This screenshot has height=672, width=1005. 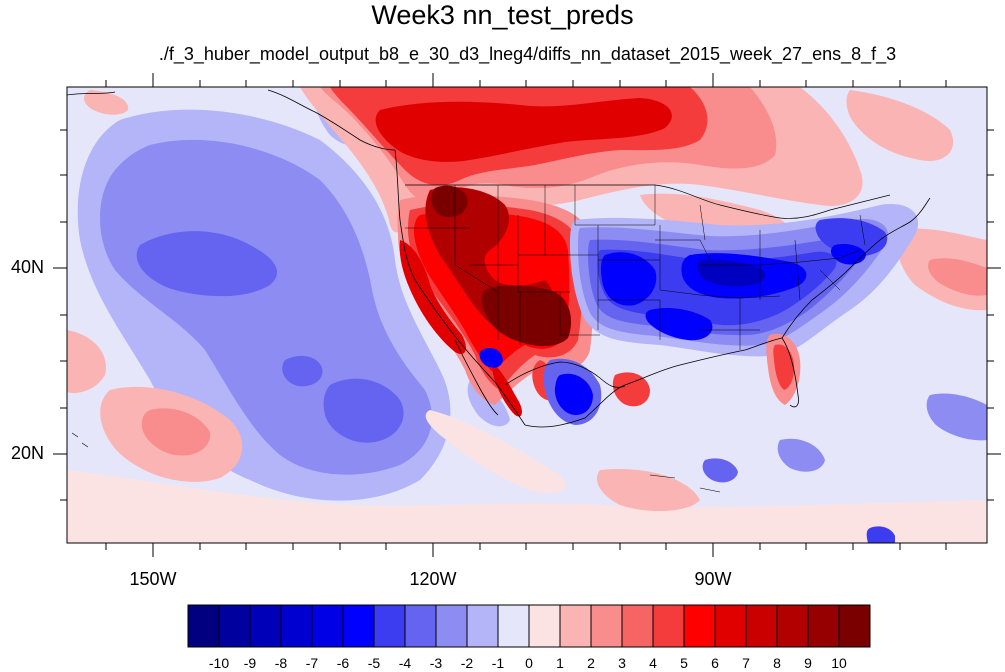 What do you see at coordinates (86, 362) in the screenshot?
I see `west-pacific-pink-region` at bounding box center [86, 362].